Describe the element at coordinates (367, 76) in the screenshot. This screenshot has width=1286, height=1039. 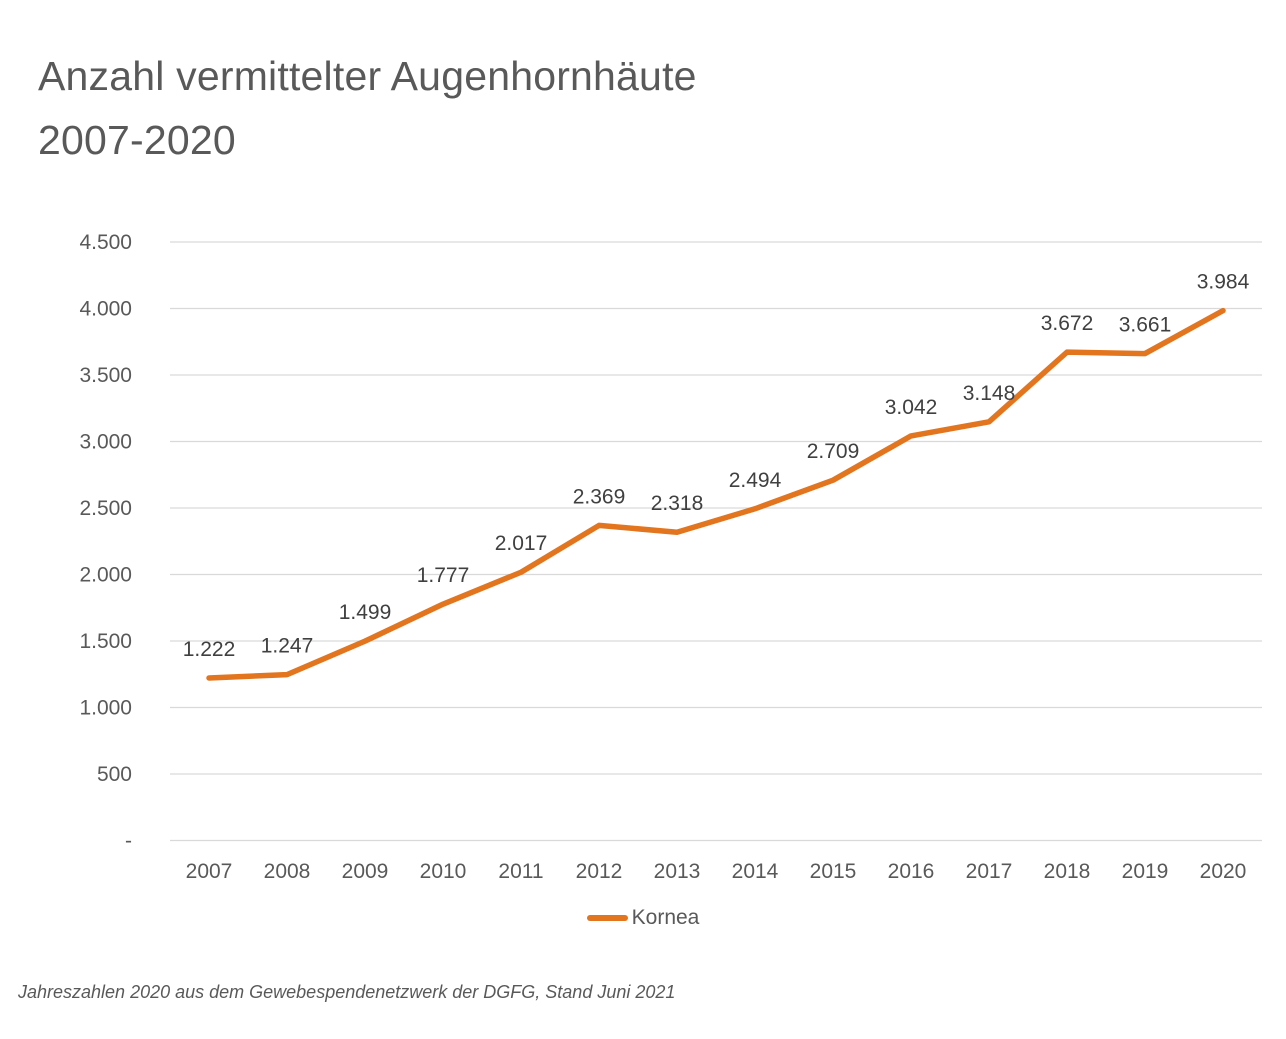
I see `chart-title-line1: Anzahl vermittelter Augenhornhäute` at that location.